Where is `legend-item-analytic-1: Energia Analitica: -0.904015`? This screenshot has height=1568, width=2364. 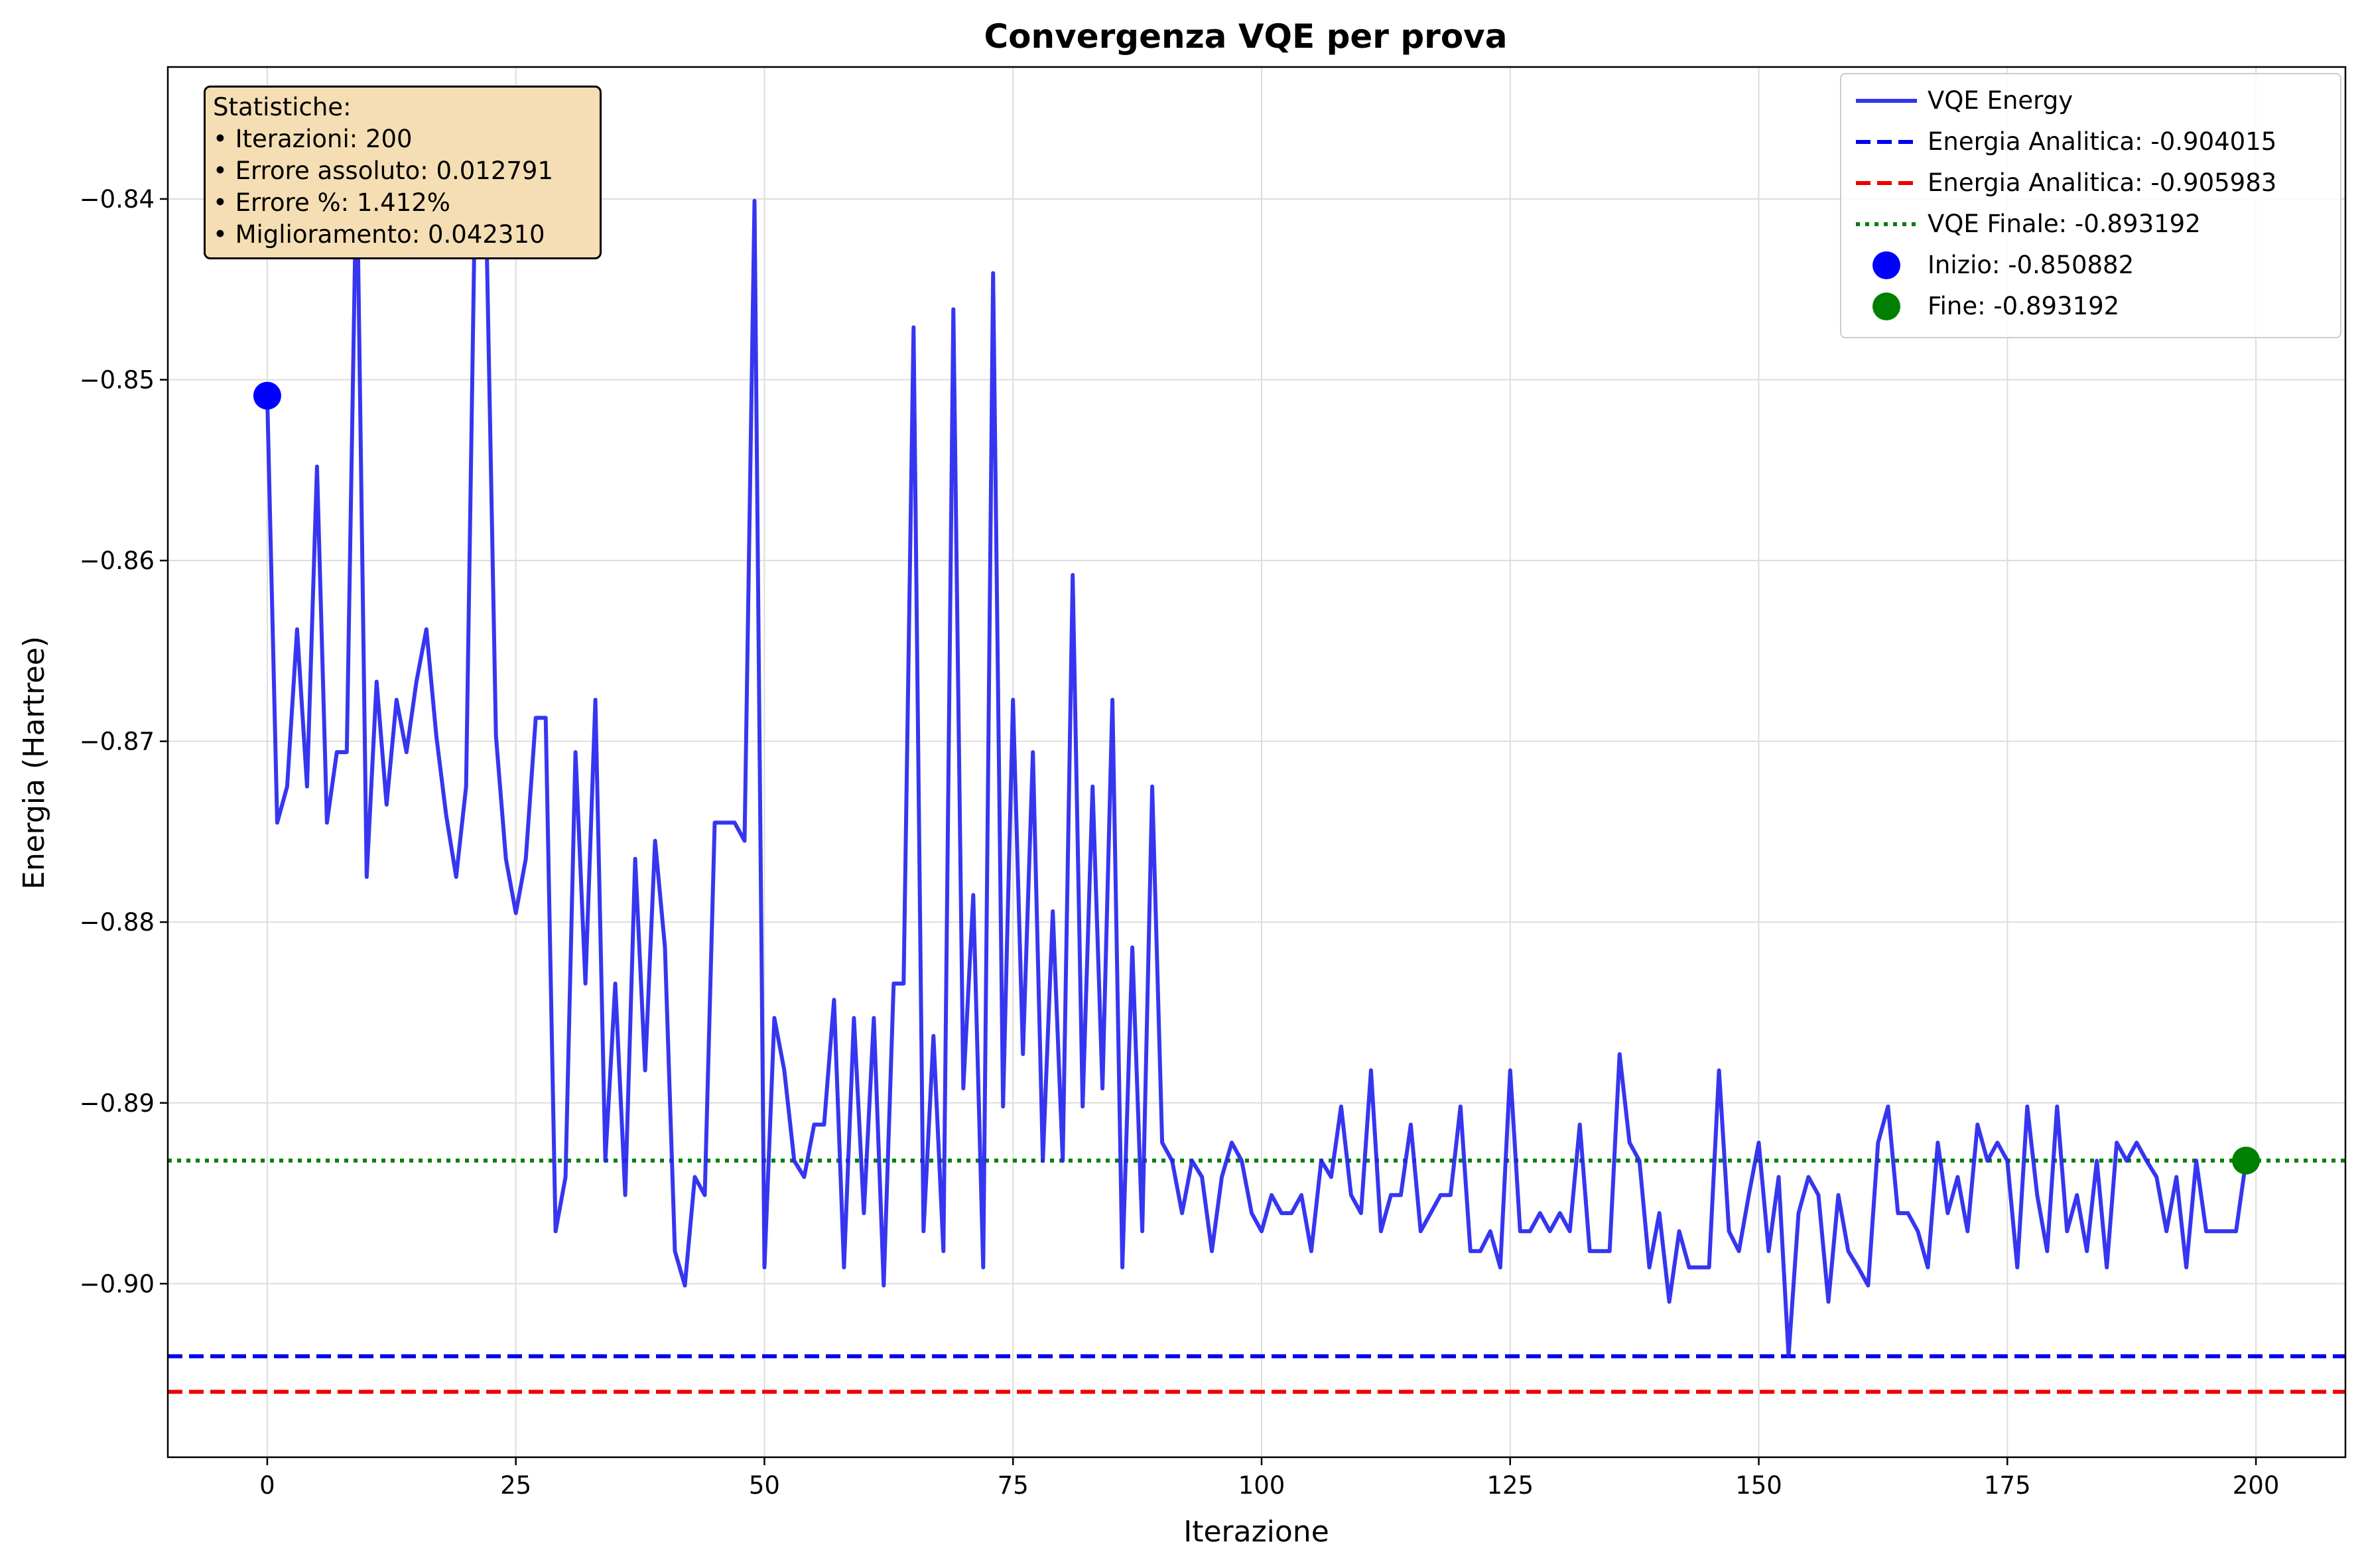
legend-item-analytic-1: Energia Analitica: -0.904015 is located at coordinates (2092, 142).